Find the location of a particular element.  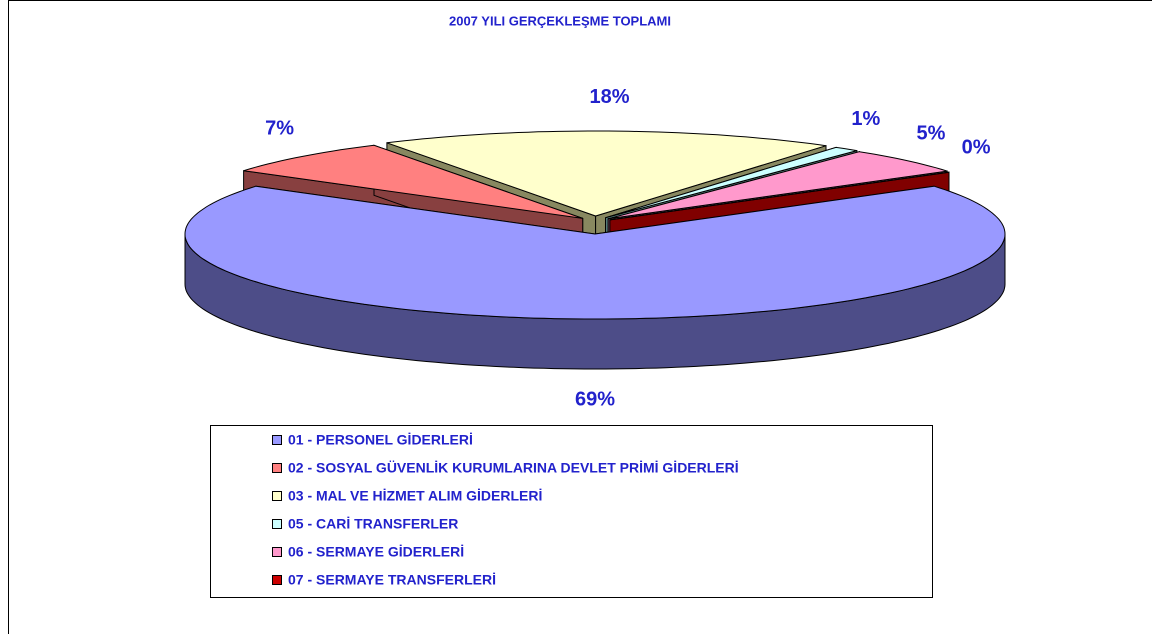

legend-label: 06 - SERMAYE GİDERLERİ is located at coordinates (376, 552).